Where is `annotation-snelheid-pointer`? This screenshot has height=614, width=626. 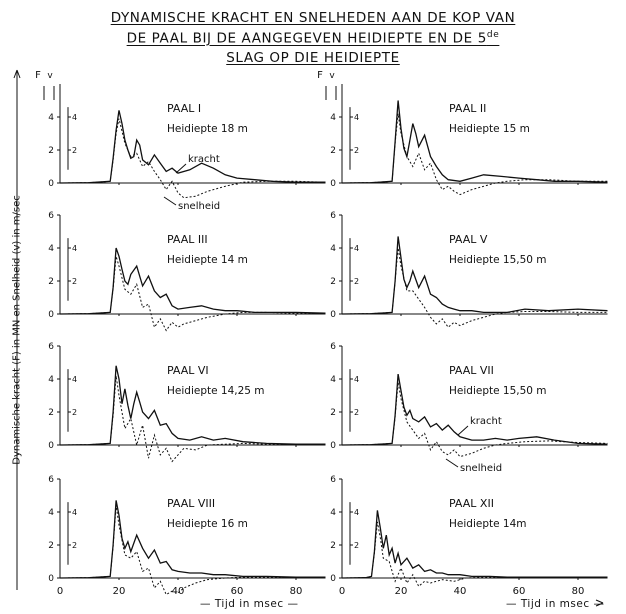
annotation-snelheid-pointer is located at coordinates (170, 201).